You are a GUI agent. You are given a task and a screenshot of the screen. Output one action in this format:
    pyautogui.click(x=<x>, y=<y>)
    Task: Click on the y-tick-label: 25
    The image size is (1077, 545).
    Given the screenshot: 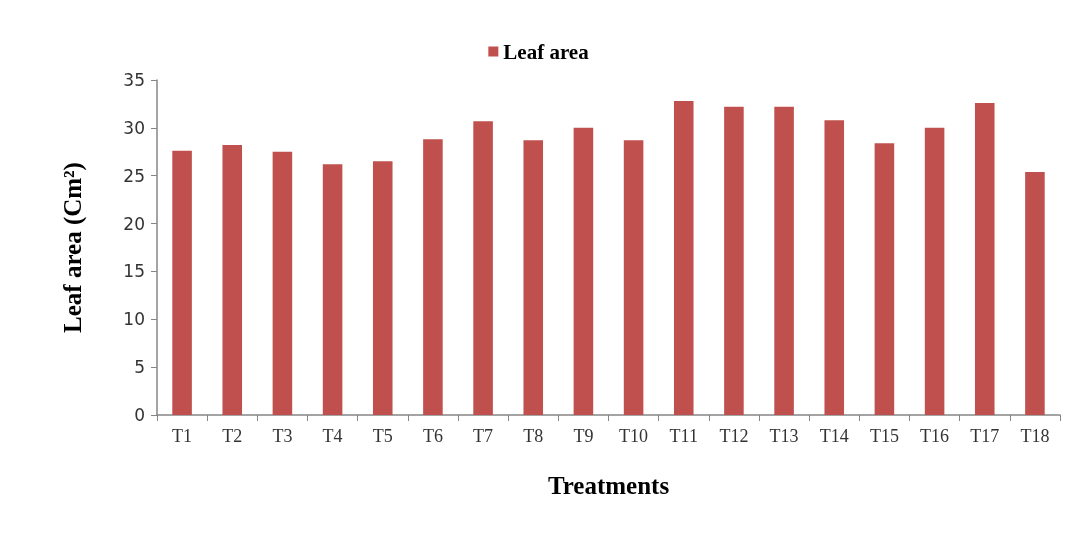 What is the action you would take?
    pyautogui.click(x=134, y=175)
    